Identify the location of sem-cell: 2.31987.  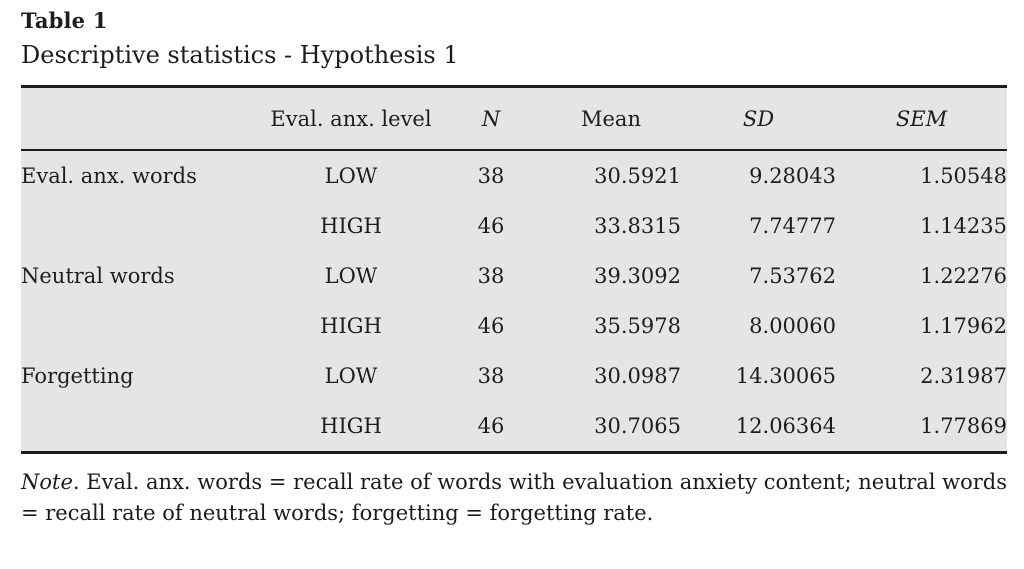
(963, 376).